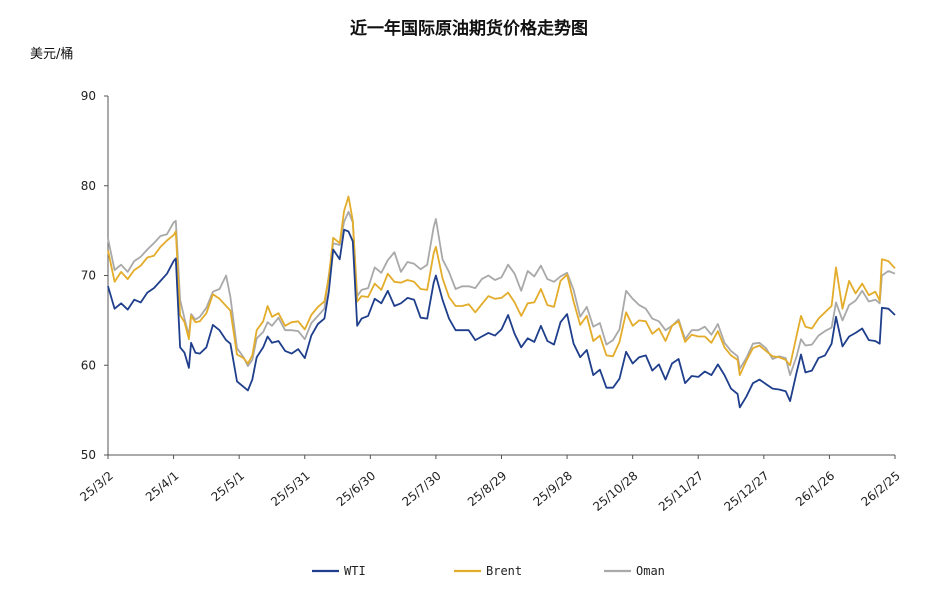  What do you see at coordinates (356, 489) in the screenshot?
I see `x-tick-label: 25/6/30` at bounding box center [356, 489].